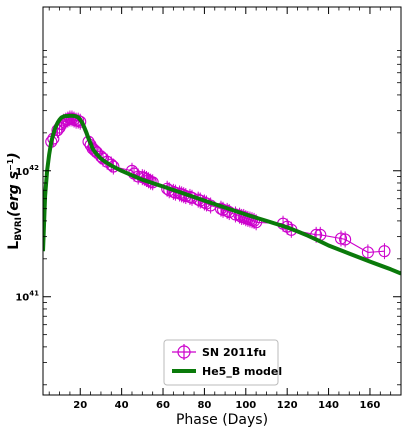 This screenshot has height=436, width=407. Describe the element at coordinates (19, 229) in the screenshot. I see `y-axis-label-sub: BVRI` at that location.